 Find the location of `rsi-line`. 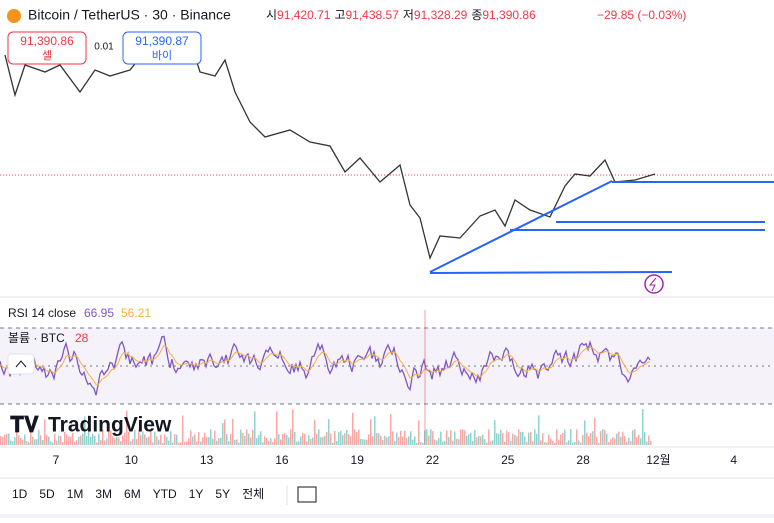

rsi-line is located at coordinates (325, 365).